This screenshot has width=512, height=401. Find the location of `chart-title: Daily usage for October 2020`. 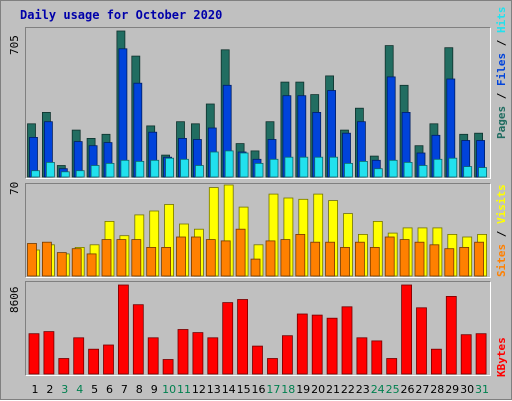

chart-title: Daily usage for October 2020 is located at coordinates (121, 15).